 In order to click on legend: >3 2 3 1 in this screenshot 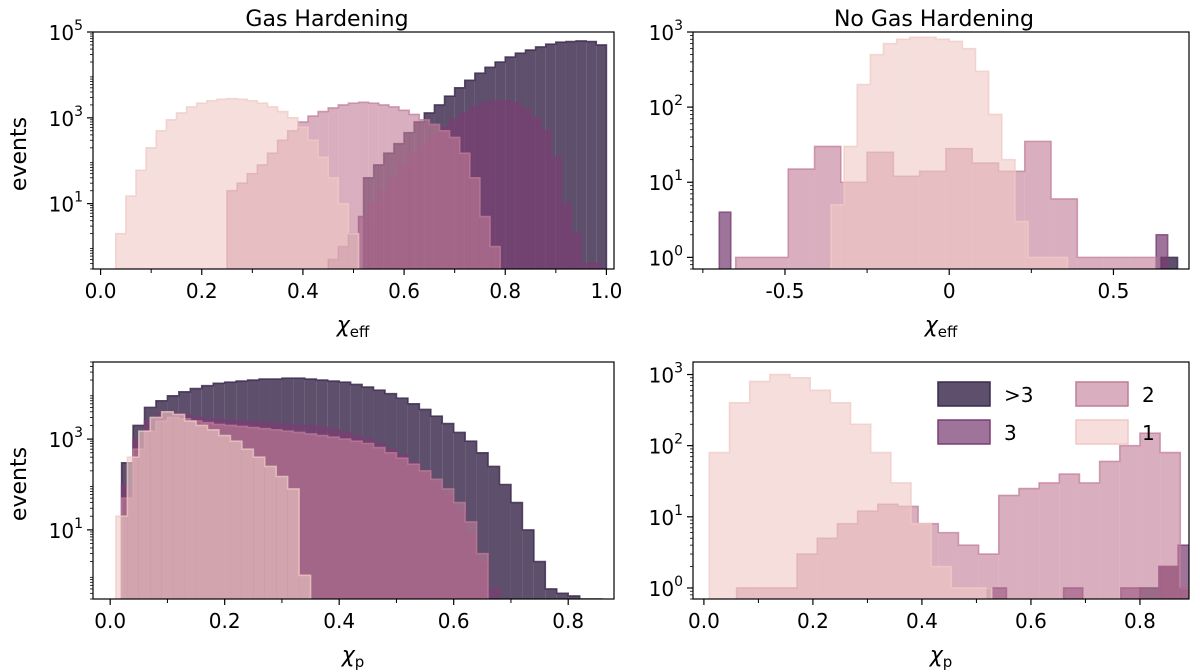, I will do `click(1046, 413)`.